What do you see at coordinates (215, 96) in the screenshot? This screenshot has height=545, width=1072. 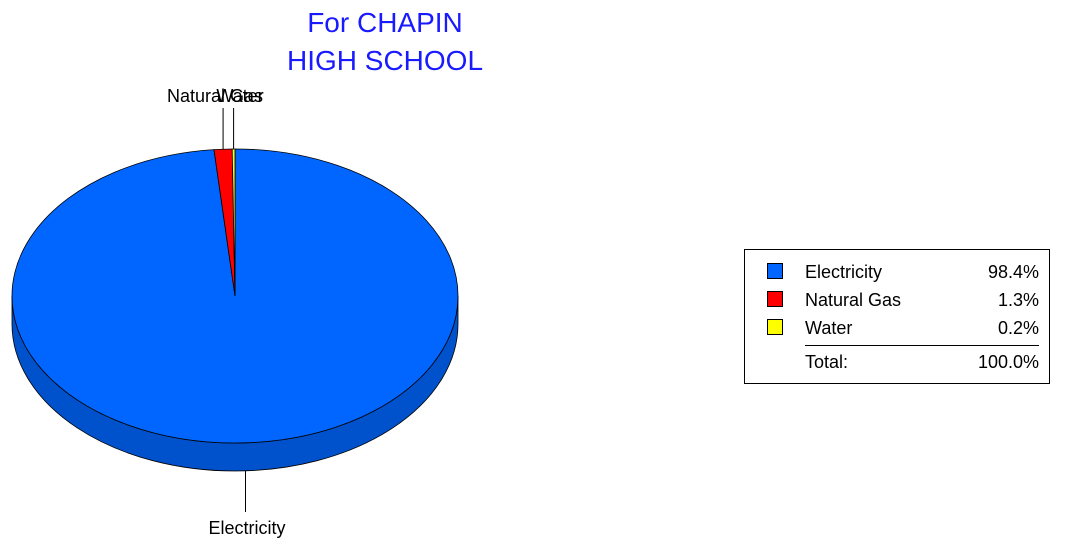 I see `slice-label-natural-gas: Natural Gas` at bounding box center [215, 96].